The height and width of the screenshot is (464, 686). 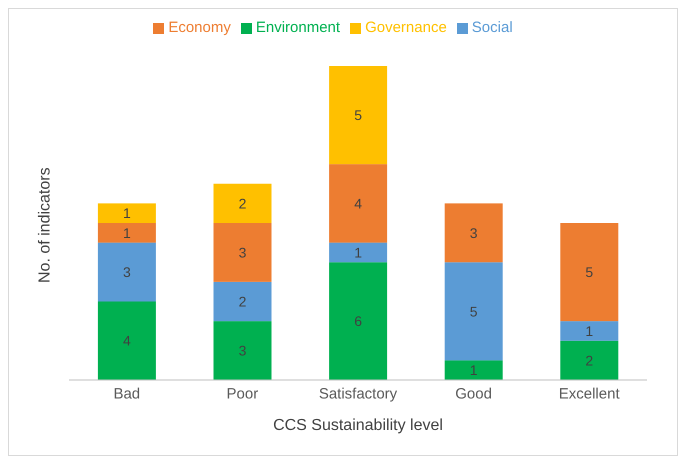 What do you see at coordinates (126, 394) in the screenshot?
I see `x-tick-label: Bad` at bounding box center [126, 394].